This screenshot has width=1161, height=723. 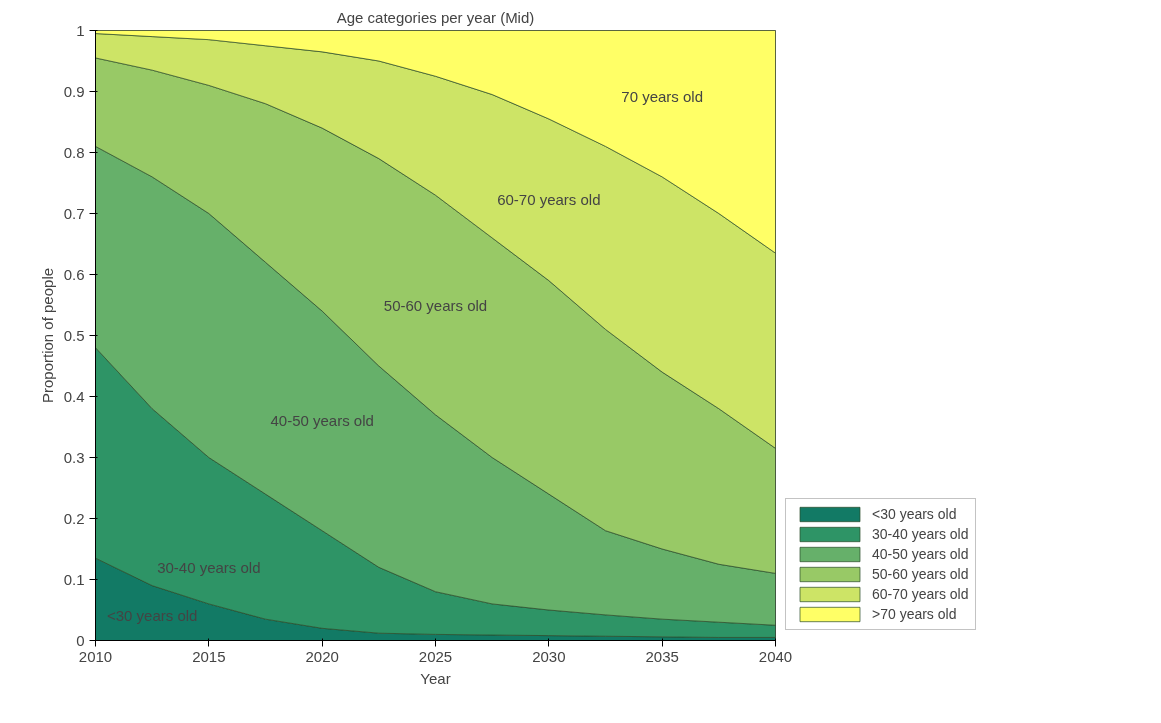 I want to click on legend-label: 40-50 years old, so click(x=920, y=554).